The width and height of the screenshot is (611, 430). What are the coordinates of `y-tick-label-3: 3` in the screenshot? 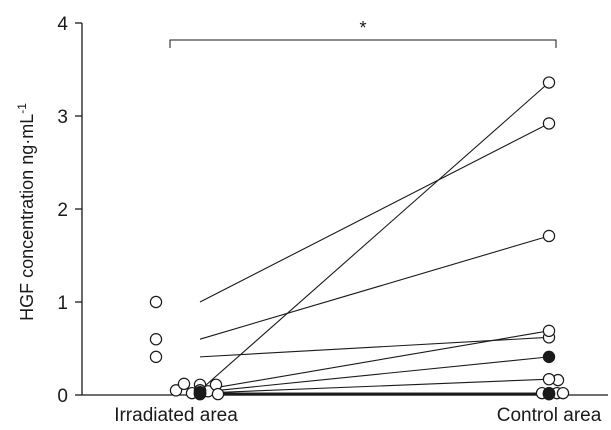 It's located at (62, 117).